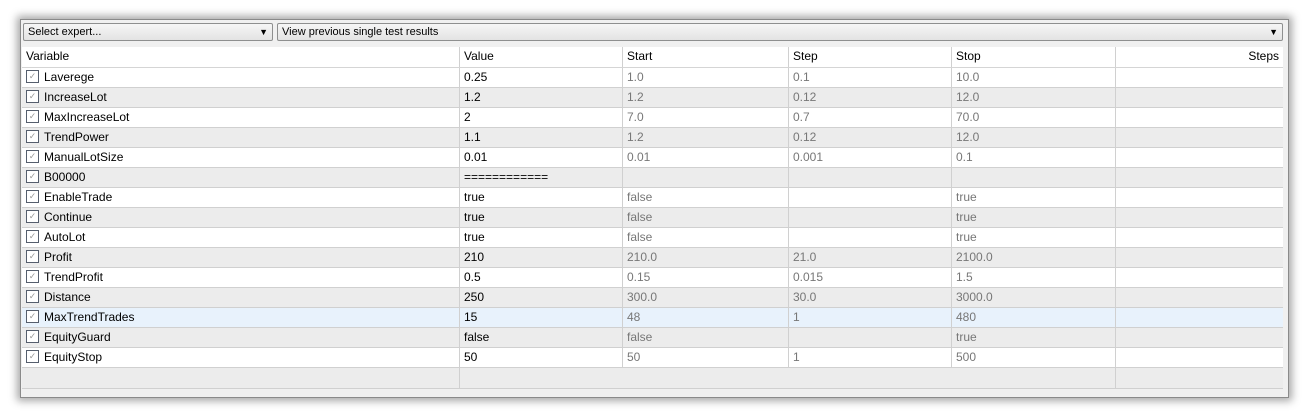  What do you see at coordinates (1034, 77) in the screenshot?
I see `stop-cell: 10.0` at bounding box center [1034, 77].